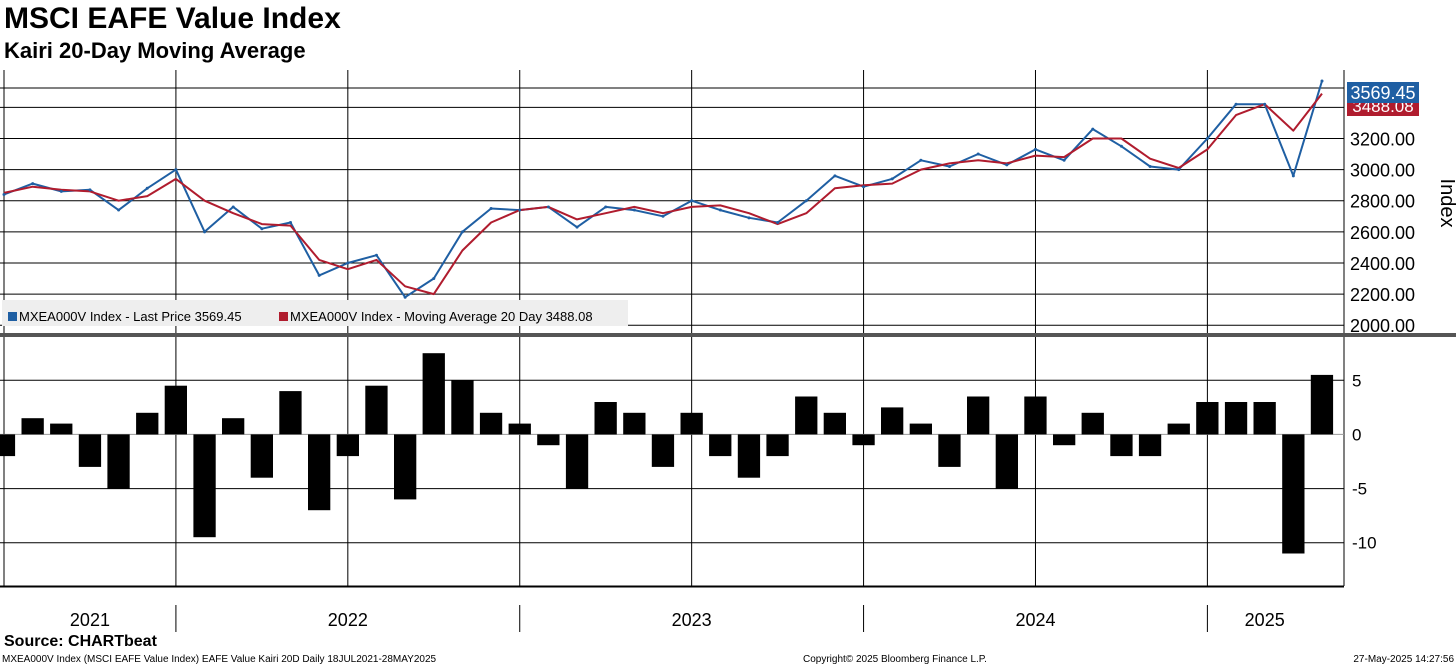  Describe the element at coordinates (283, 316) in the screenshot. I see `legend-swatch-moving-average` at that location.